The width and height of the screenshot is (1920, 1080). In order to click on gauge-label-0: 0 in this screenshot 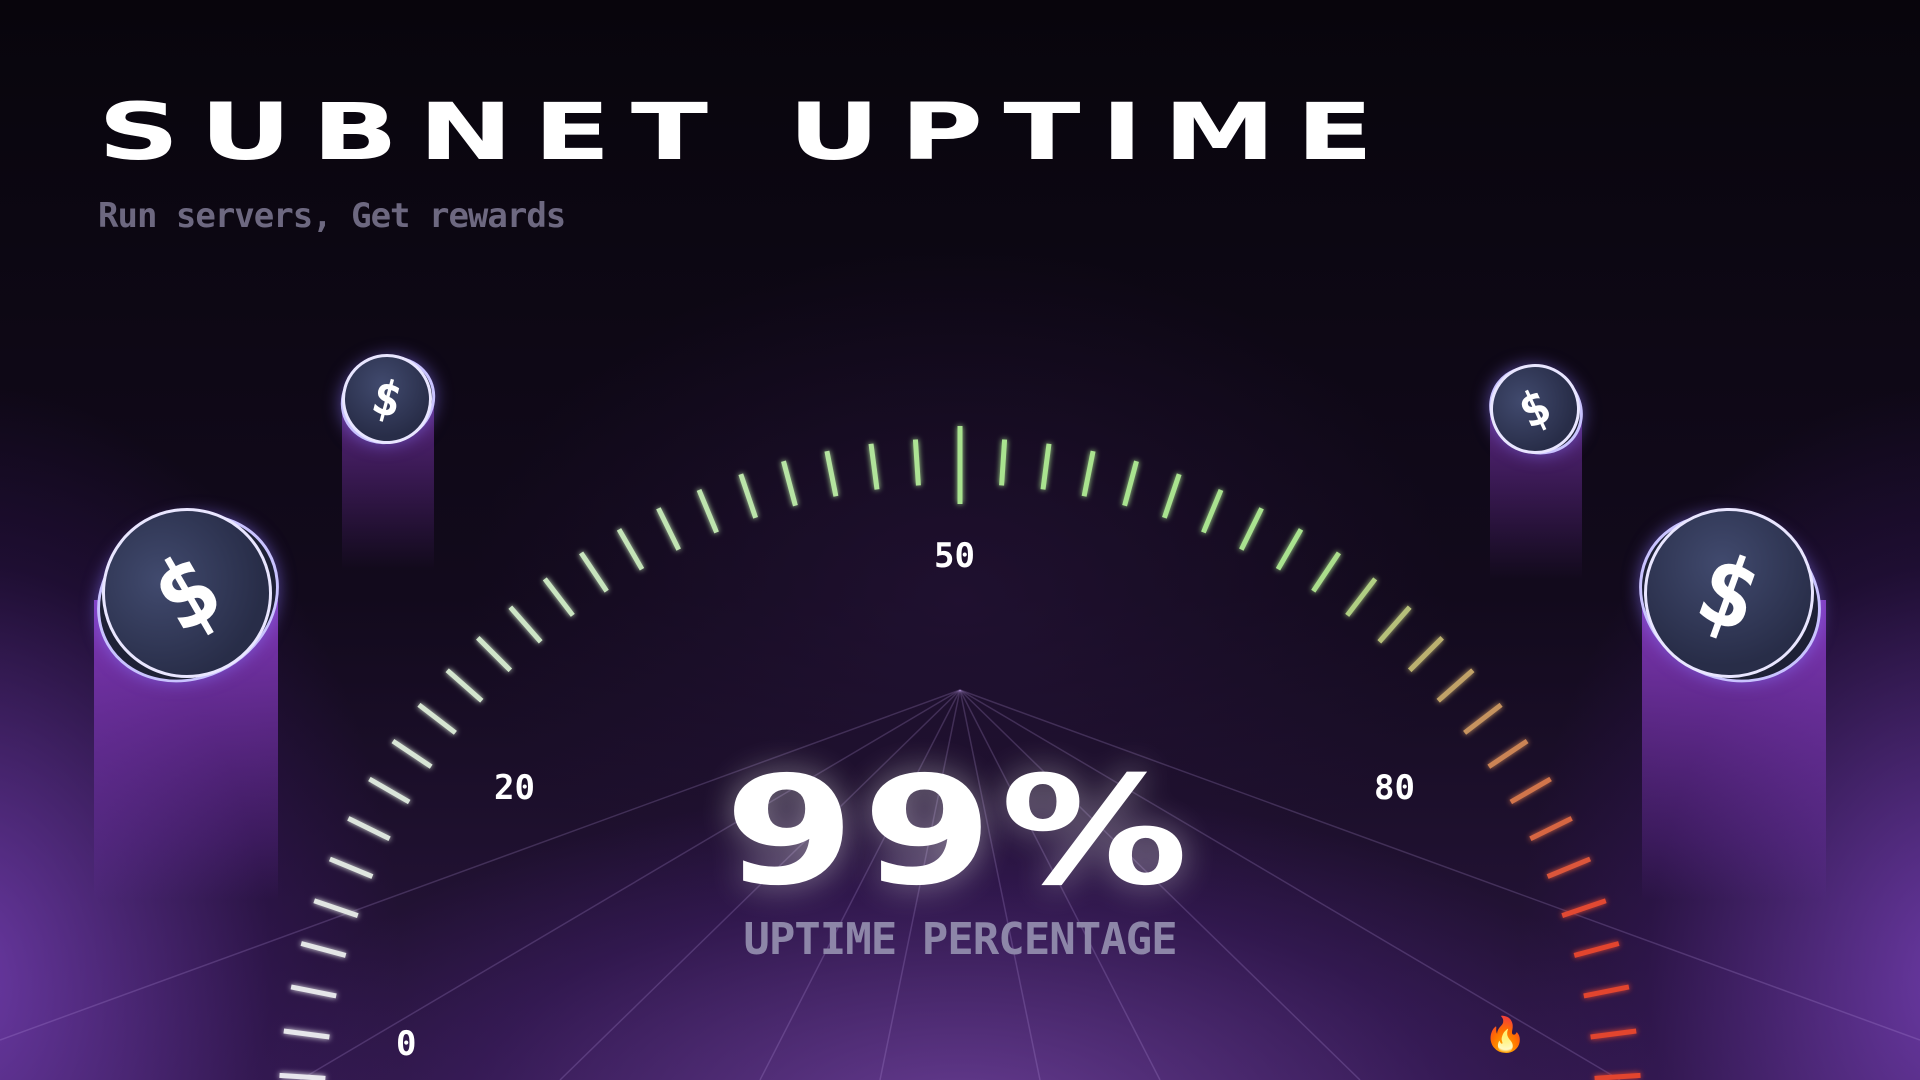, I will do `click(406, 1044)`.